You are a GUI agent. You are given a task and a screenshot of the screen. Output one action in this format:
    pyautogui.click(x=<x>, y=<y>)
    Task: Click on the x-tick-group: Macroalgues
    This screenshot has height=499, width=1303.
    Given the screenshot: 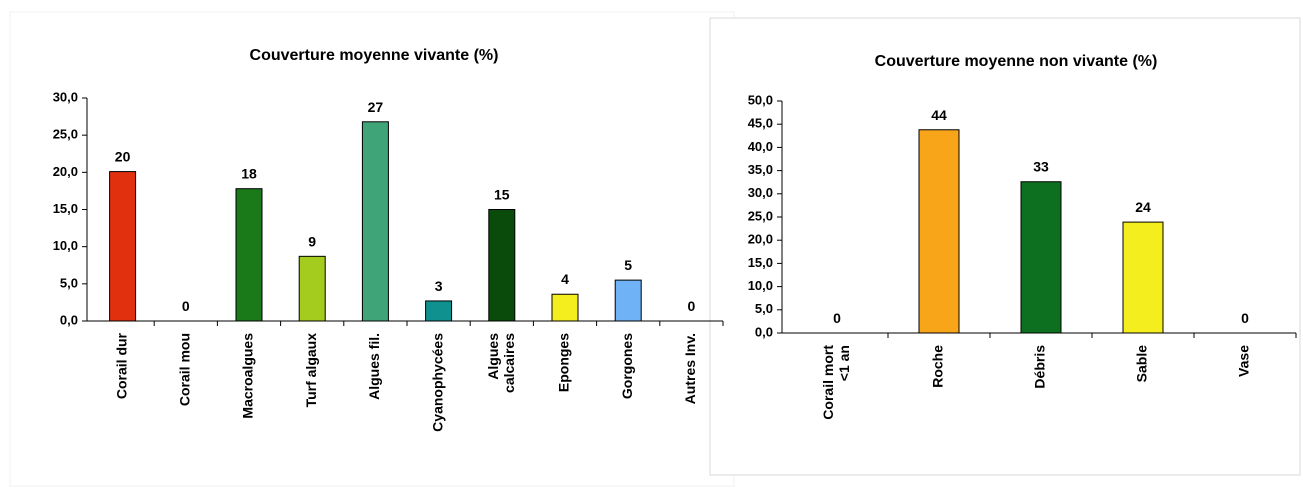 What is the action you would take?
    pyautogui.click(x=248, y=376)
    